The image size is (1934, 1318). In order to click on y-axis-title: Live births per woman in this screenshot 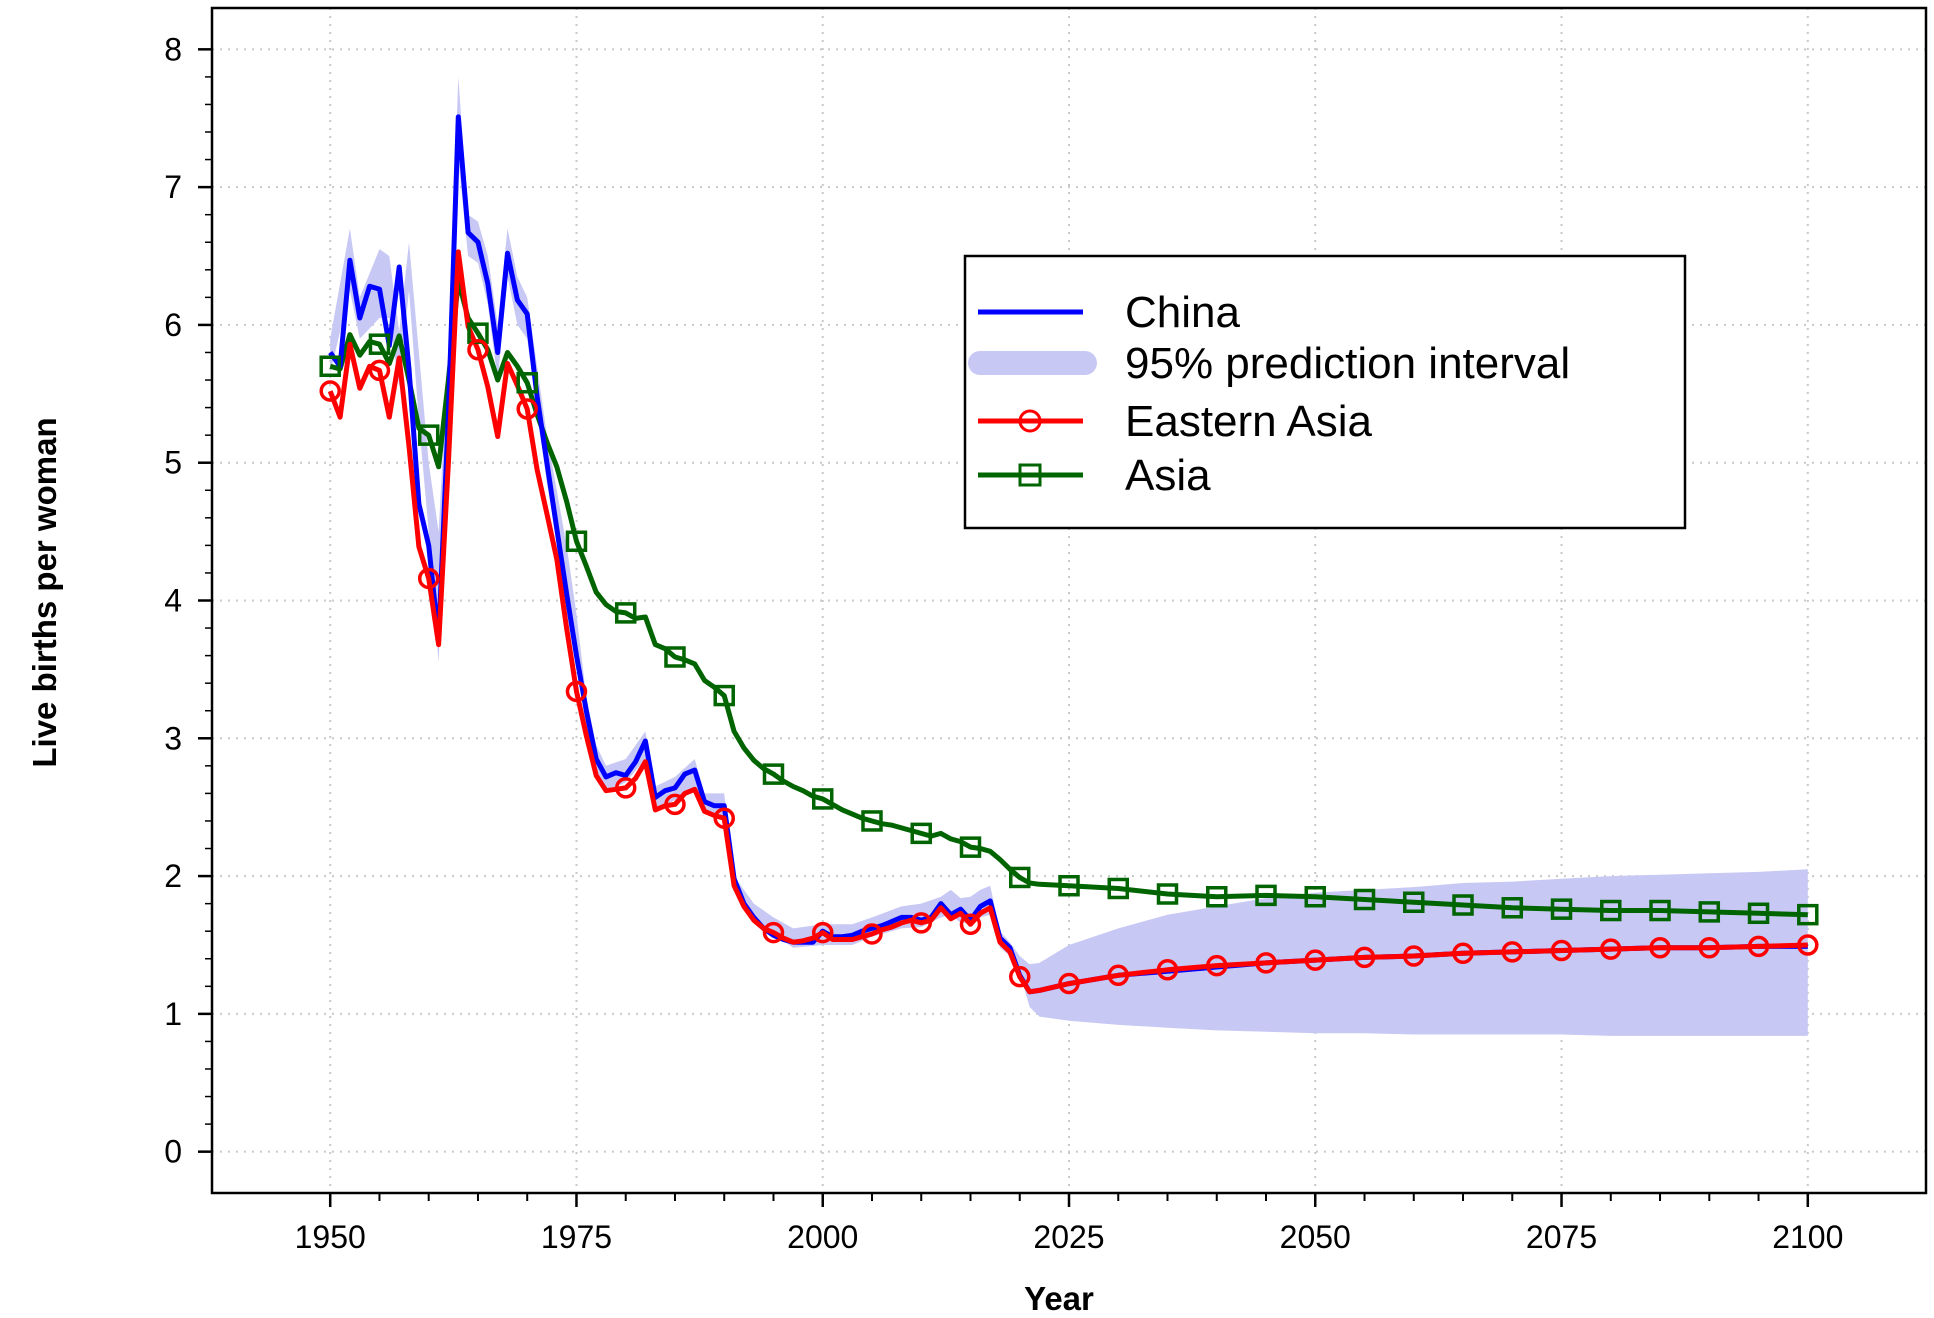, I will do `click(44, 592)`.